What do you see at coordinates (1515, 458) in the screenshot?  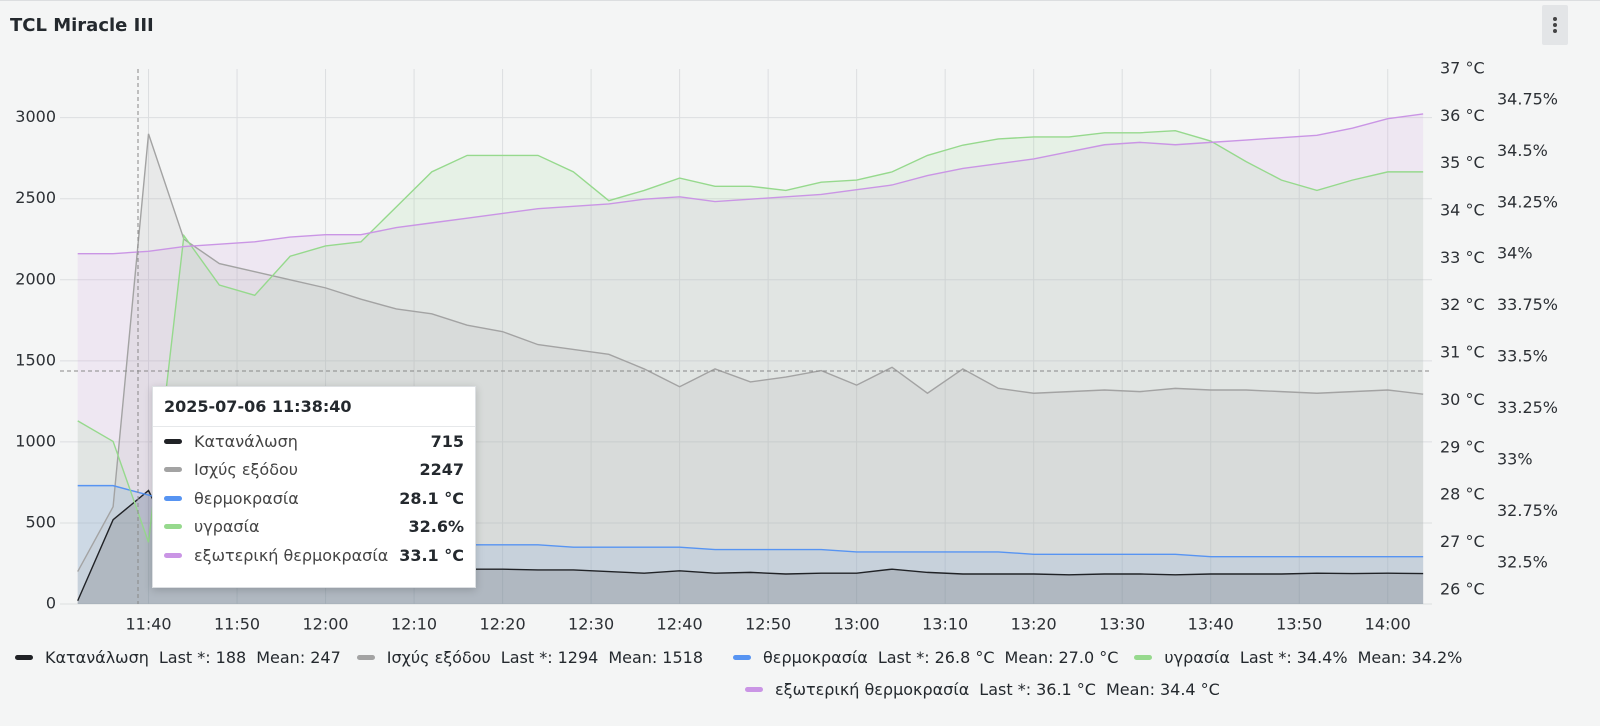 I see `y3-tick-label: 33%` at bounding box center [1515, 458].